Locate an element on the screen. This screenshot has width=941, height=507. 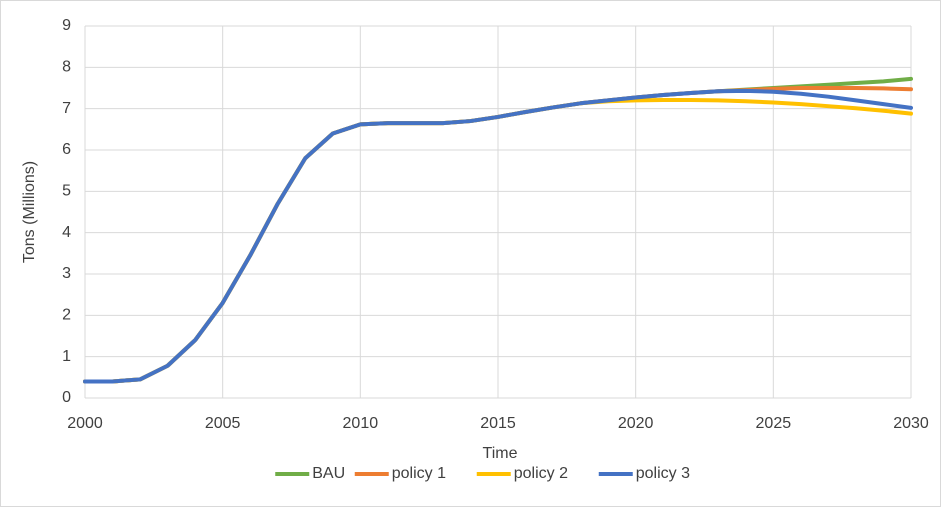
y-tick-label: 7 is located at coordinates (66, 108).